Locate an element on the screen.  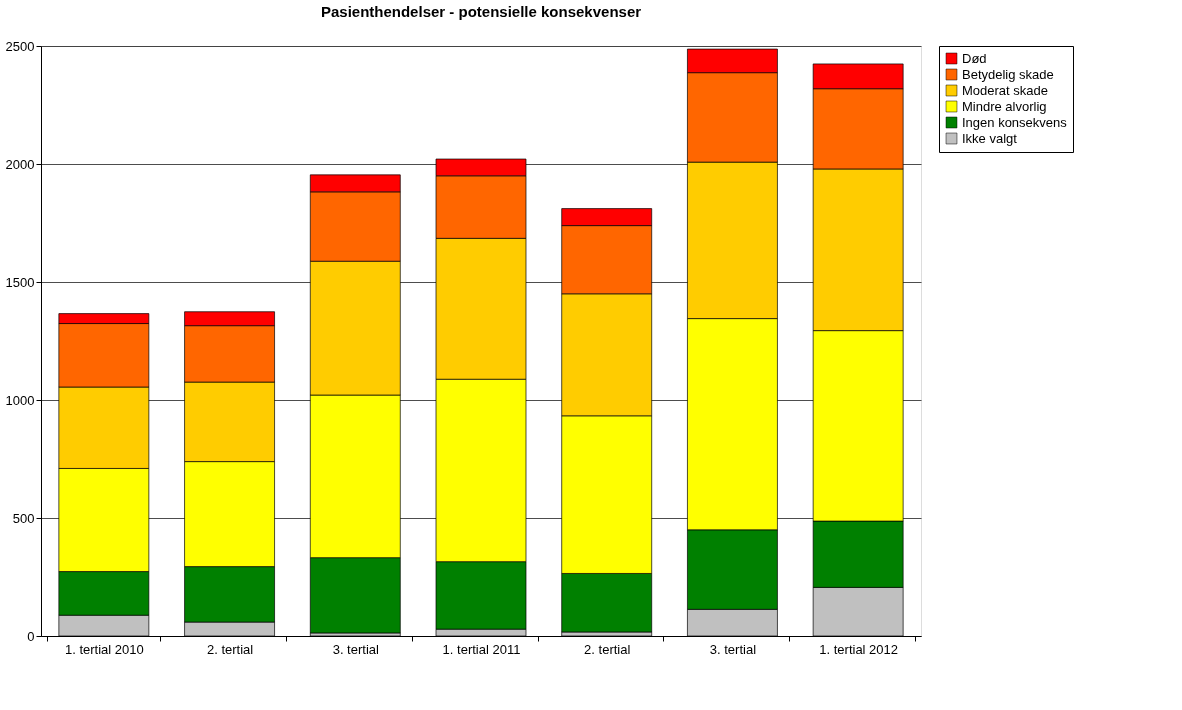
y-tick-label: 2000 is located at coordinates (20, 164).